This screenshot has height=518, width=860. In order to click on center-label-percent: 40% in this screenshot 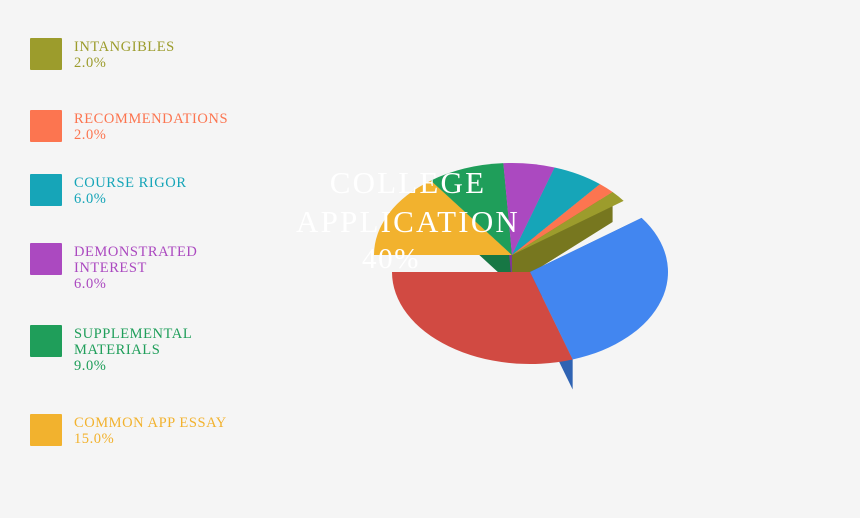, I will do `click(391, 259)`.